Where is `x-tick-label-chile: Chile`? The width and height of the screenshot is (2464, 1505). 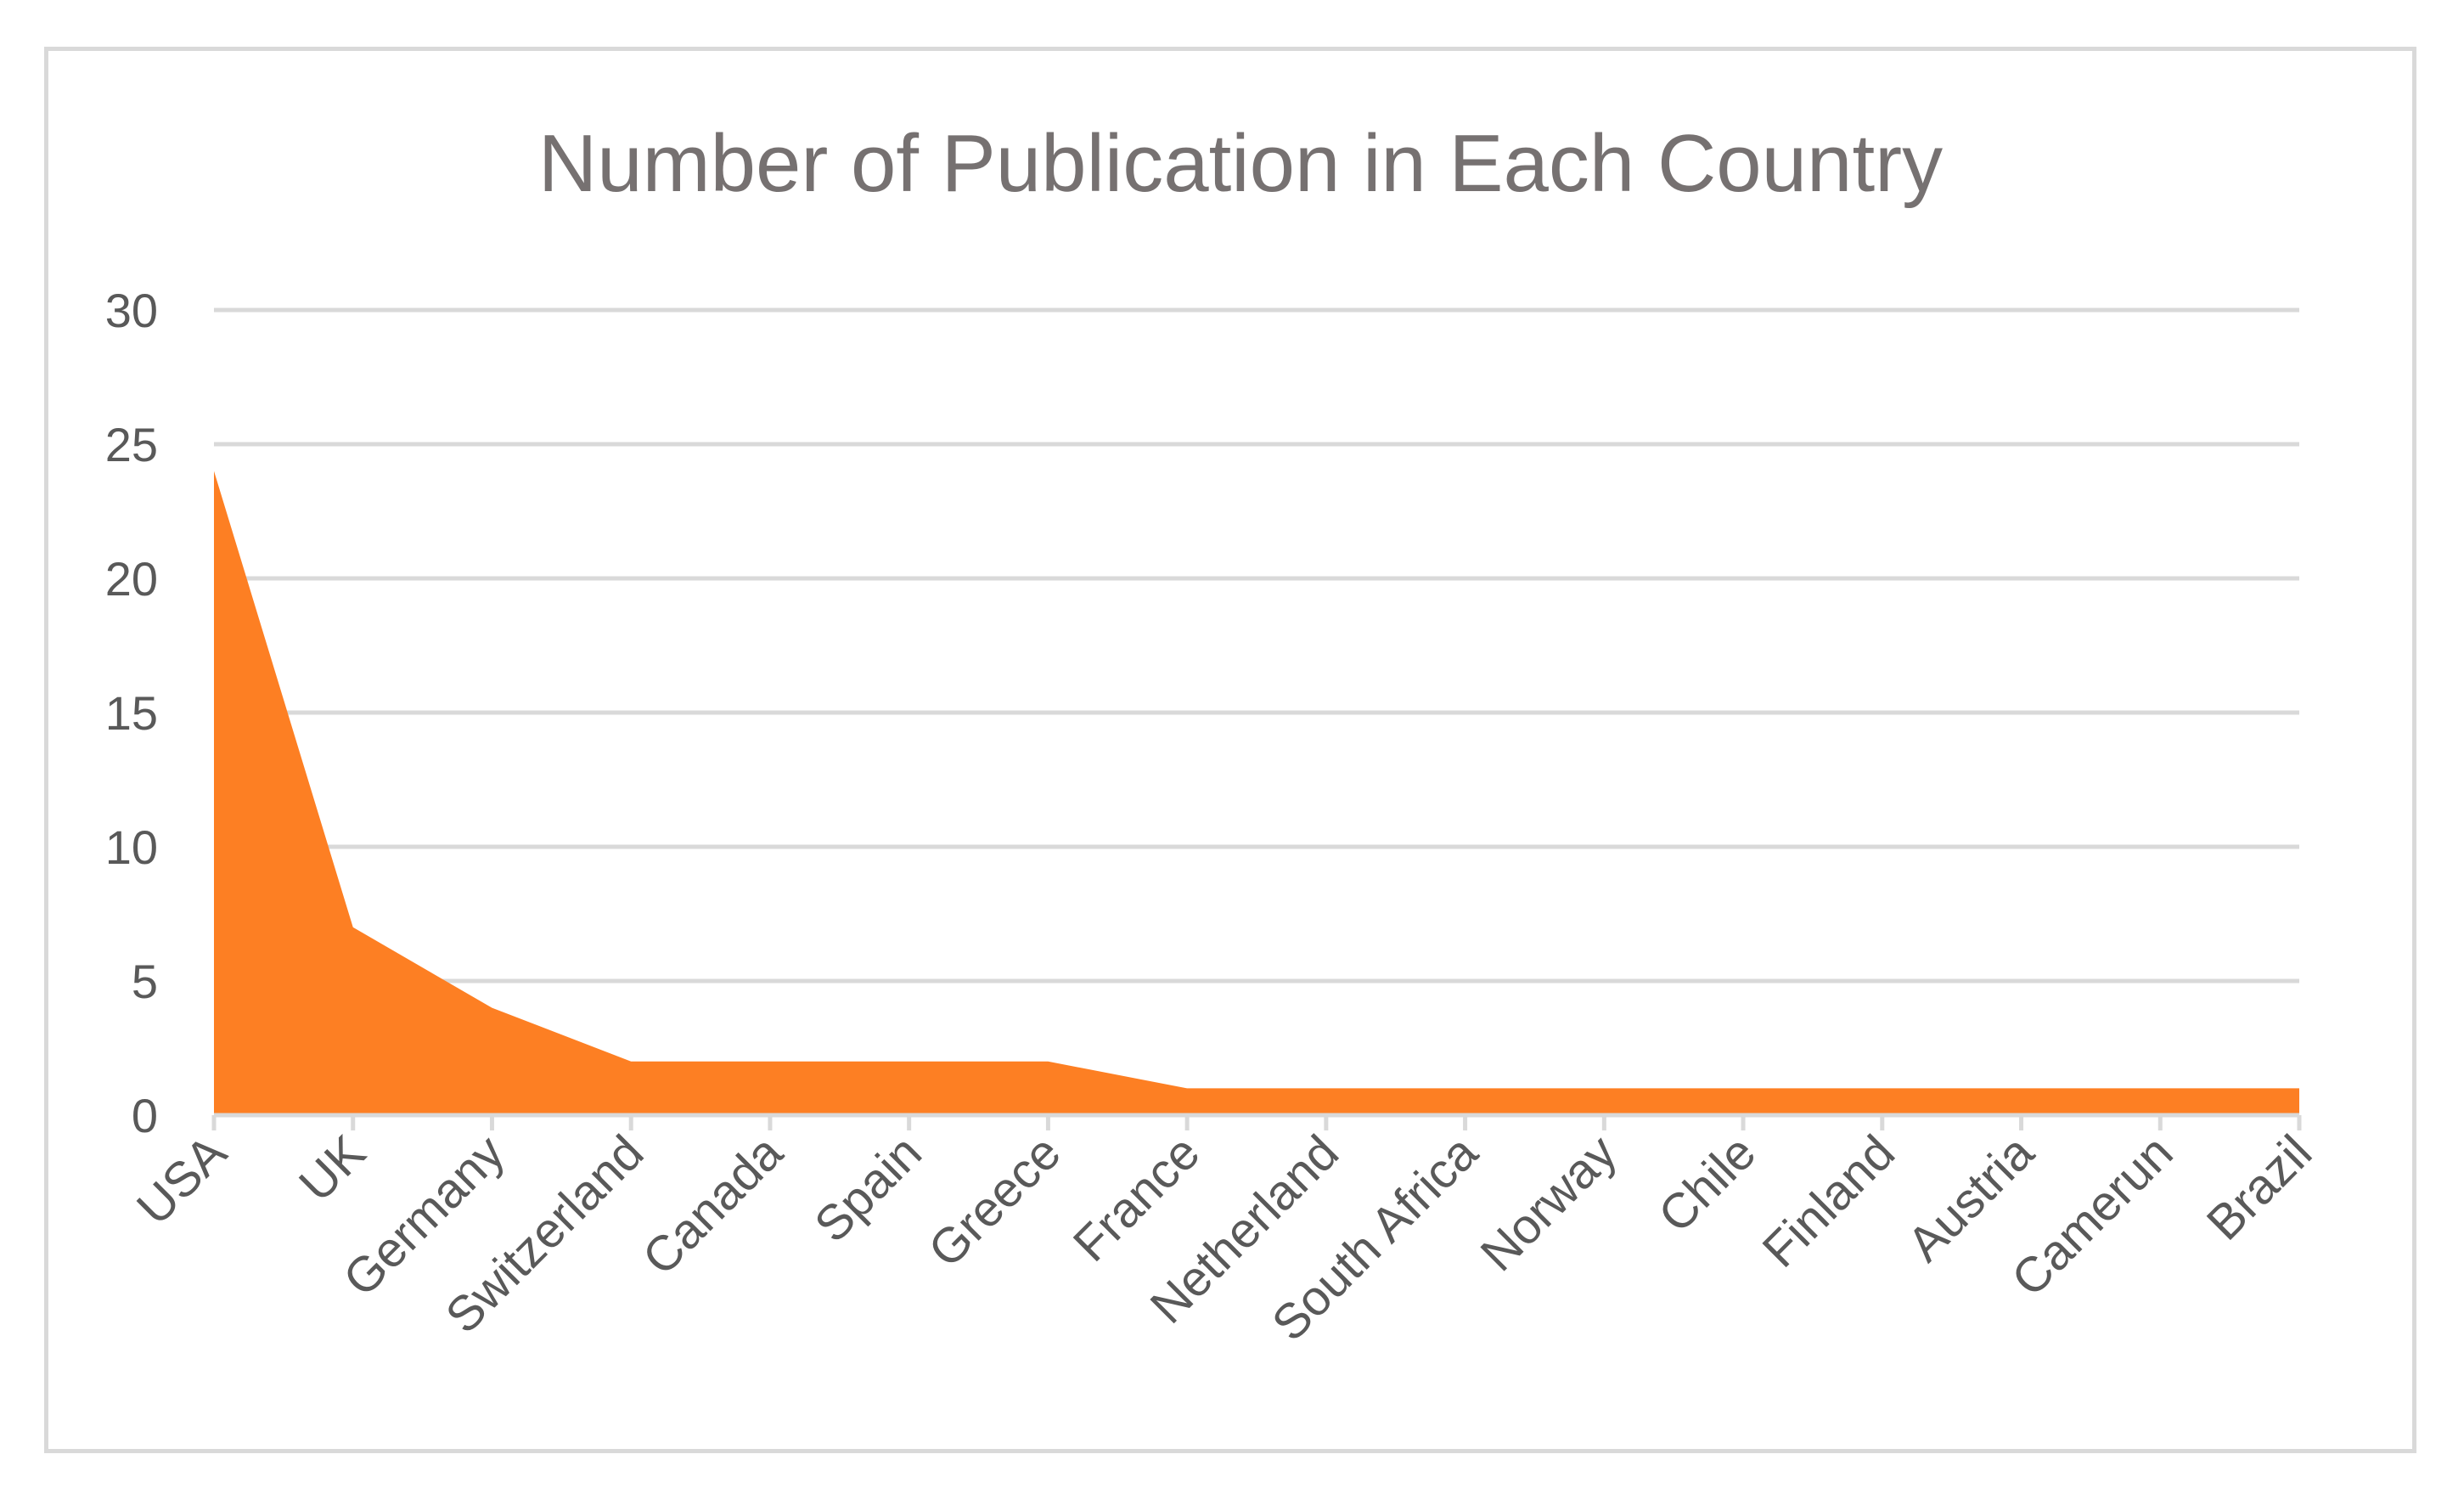 x-tick-label-chile: Chile is located at coordinates (1707, 1184).